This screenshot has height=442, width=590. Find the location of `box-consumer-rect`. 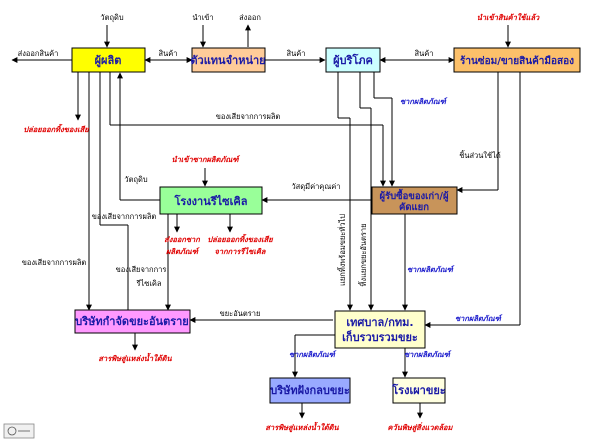

box-consumer-rect is located at coordinates (353, 60).